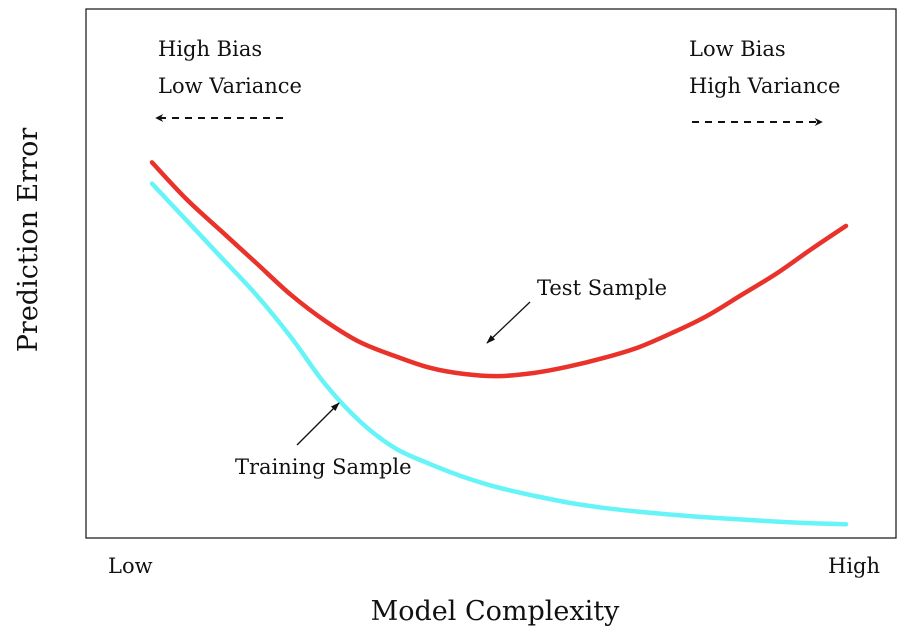 Image resolution: width=912 pixels, height=638 pixels. Describe the element at coordinates (323, 467) in the screenshot. I see `label-training-sample: Training Sample` at that location.